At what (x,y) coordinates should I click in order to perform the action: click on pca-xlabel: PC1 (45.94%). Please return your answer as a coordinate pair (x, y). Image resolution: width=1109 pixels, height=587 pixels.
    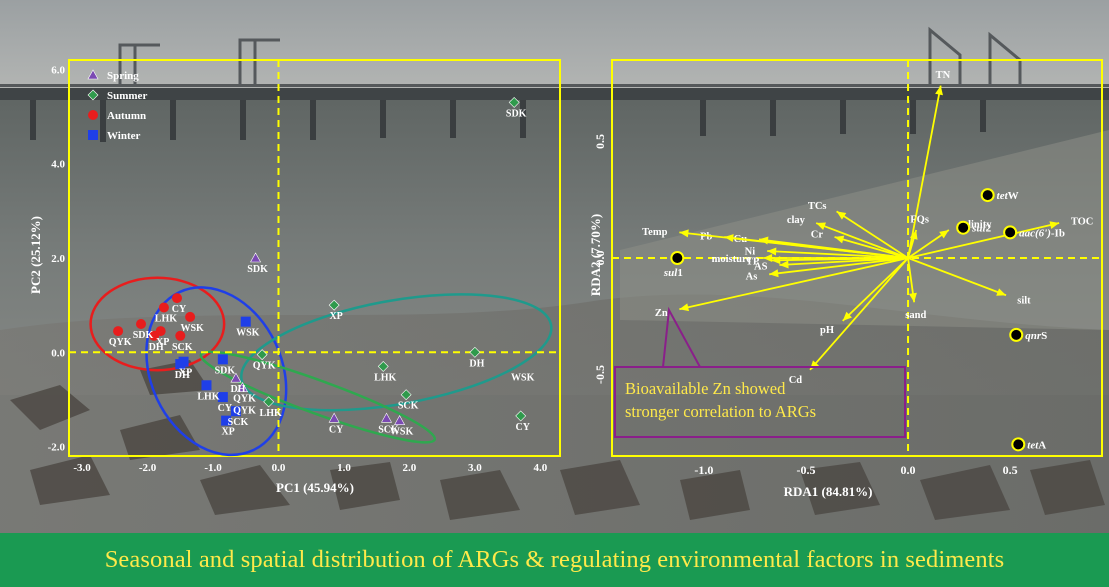
    Looking at the image, I should click on (315, 487).